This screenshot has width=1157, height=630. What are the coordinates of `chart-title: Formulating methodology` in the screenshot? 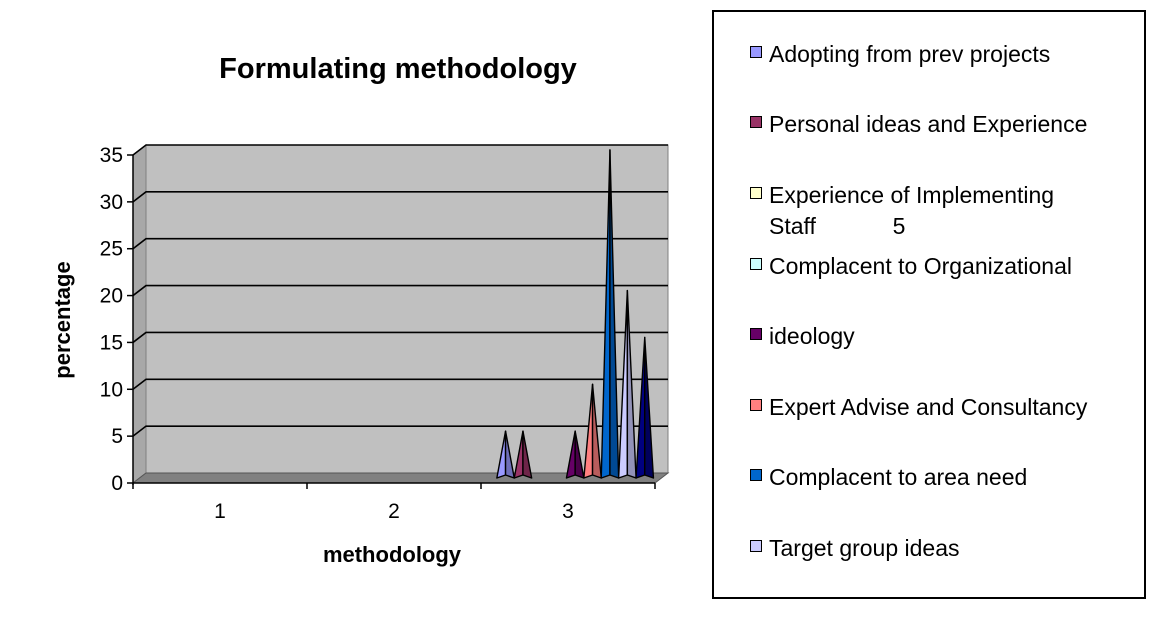 It's located at (398, 69).